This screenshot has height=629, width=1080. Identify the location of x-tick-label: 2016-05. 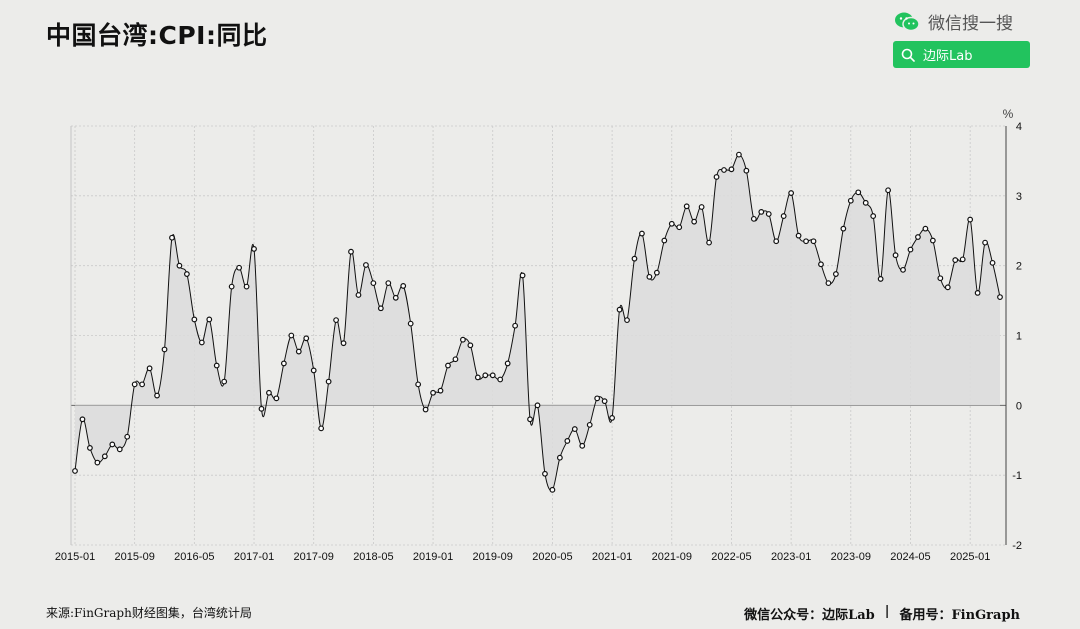
(194, 557).